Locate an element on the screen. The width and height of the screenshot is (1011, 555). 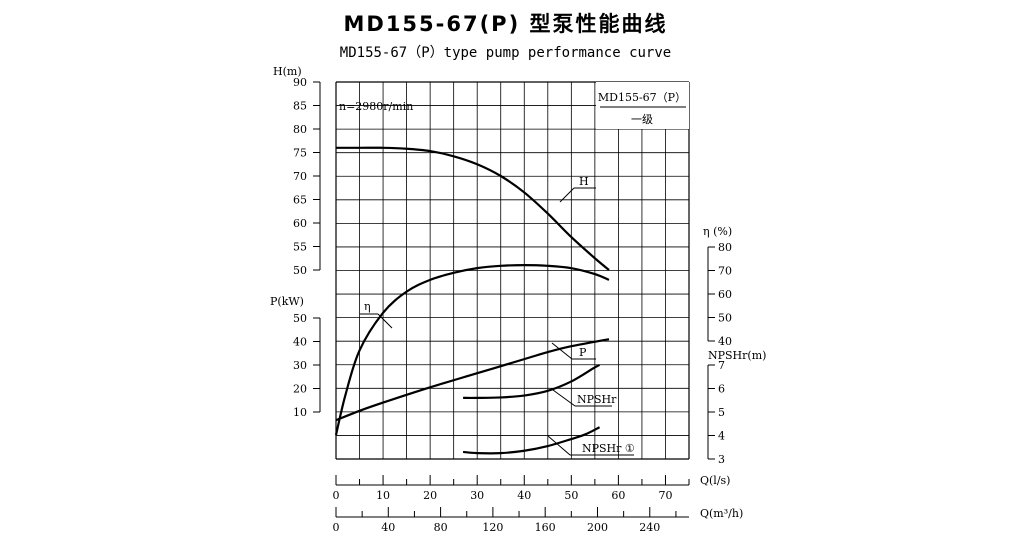
npshr-curve is located at coordinates (532, 381).